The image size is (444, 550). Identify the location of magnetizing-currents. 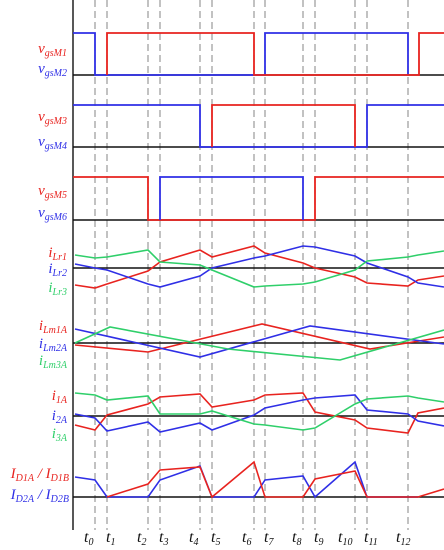
(259, 342).